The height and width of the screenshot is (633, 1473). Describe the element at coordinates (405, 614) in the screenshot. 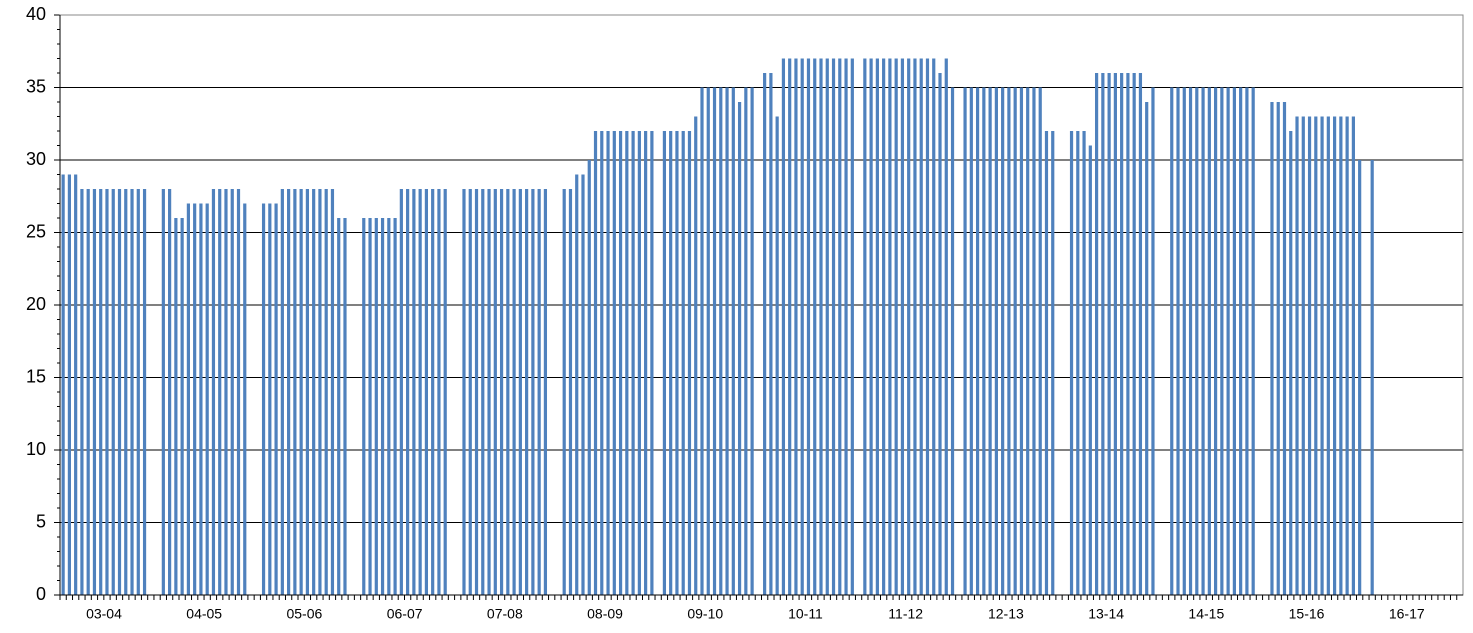

I see `x-tick-label: 06-07` at that location.